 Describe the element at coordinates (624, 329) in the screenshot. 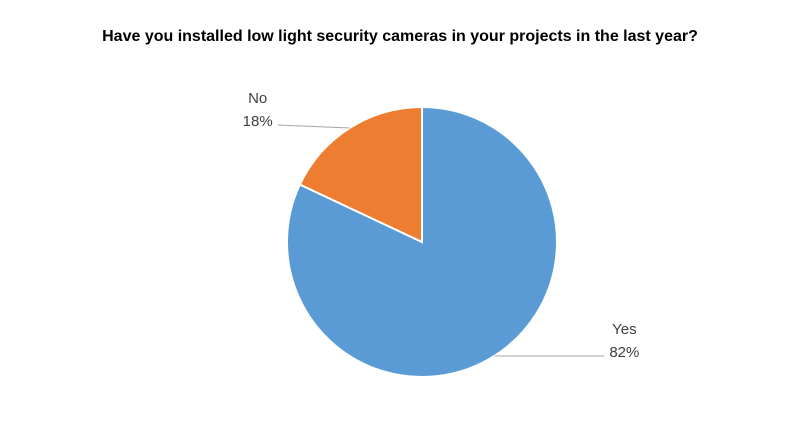

I see `slice-label: Yes` at that location.